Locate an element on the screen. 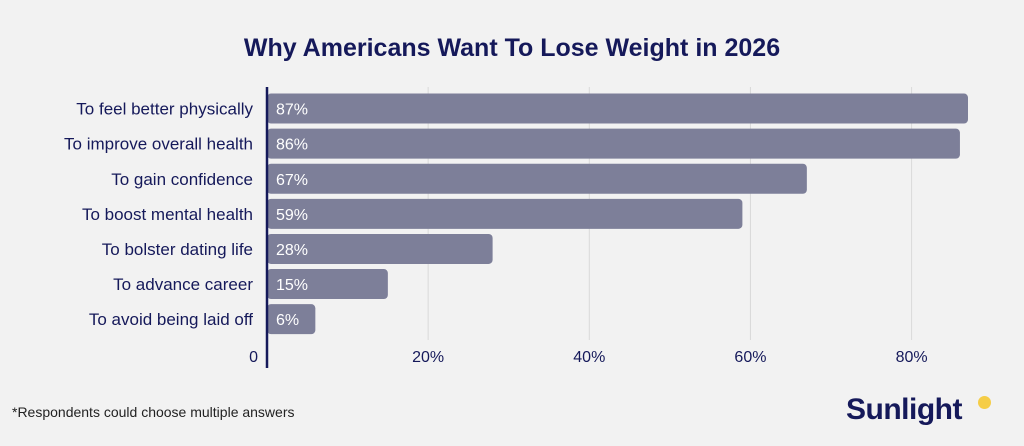  x-tick-label-0: 0 is located at coordinates (253, 357).